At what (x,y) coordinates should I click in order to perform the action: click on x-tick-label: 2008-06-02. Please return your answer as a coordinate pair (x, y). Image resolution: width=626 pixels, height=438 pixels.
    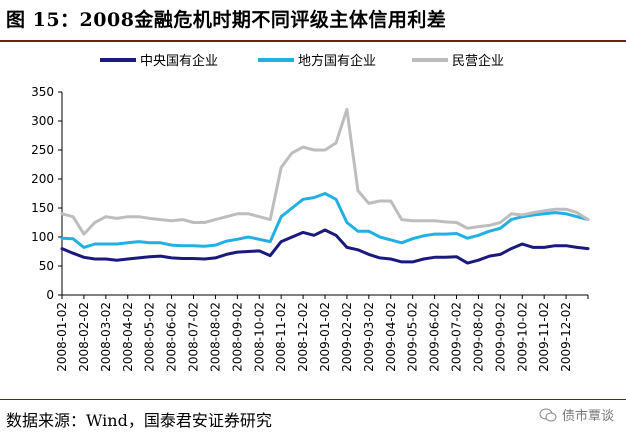
    Looking at the image, I should click on (172, 337).